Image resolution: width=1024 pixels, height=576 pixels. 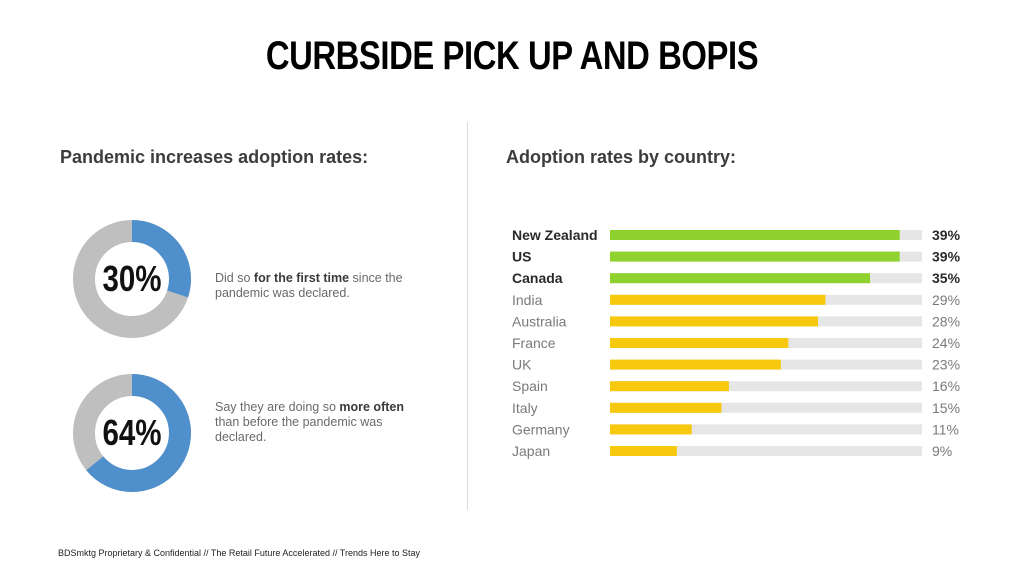 What do you see at coordinates (714, 321) in the screenshot?
I see `bar-australia` at bounding box center [714, 321].